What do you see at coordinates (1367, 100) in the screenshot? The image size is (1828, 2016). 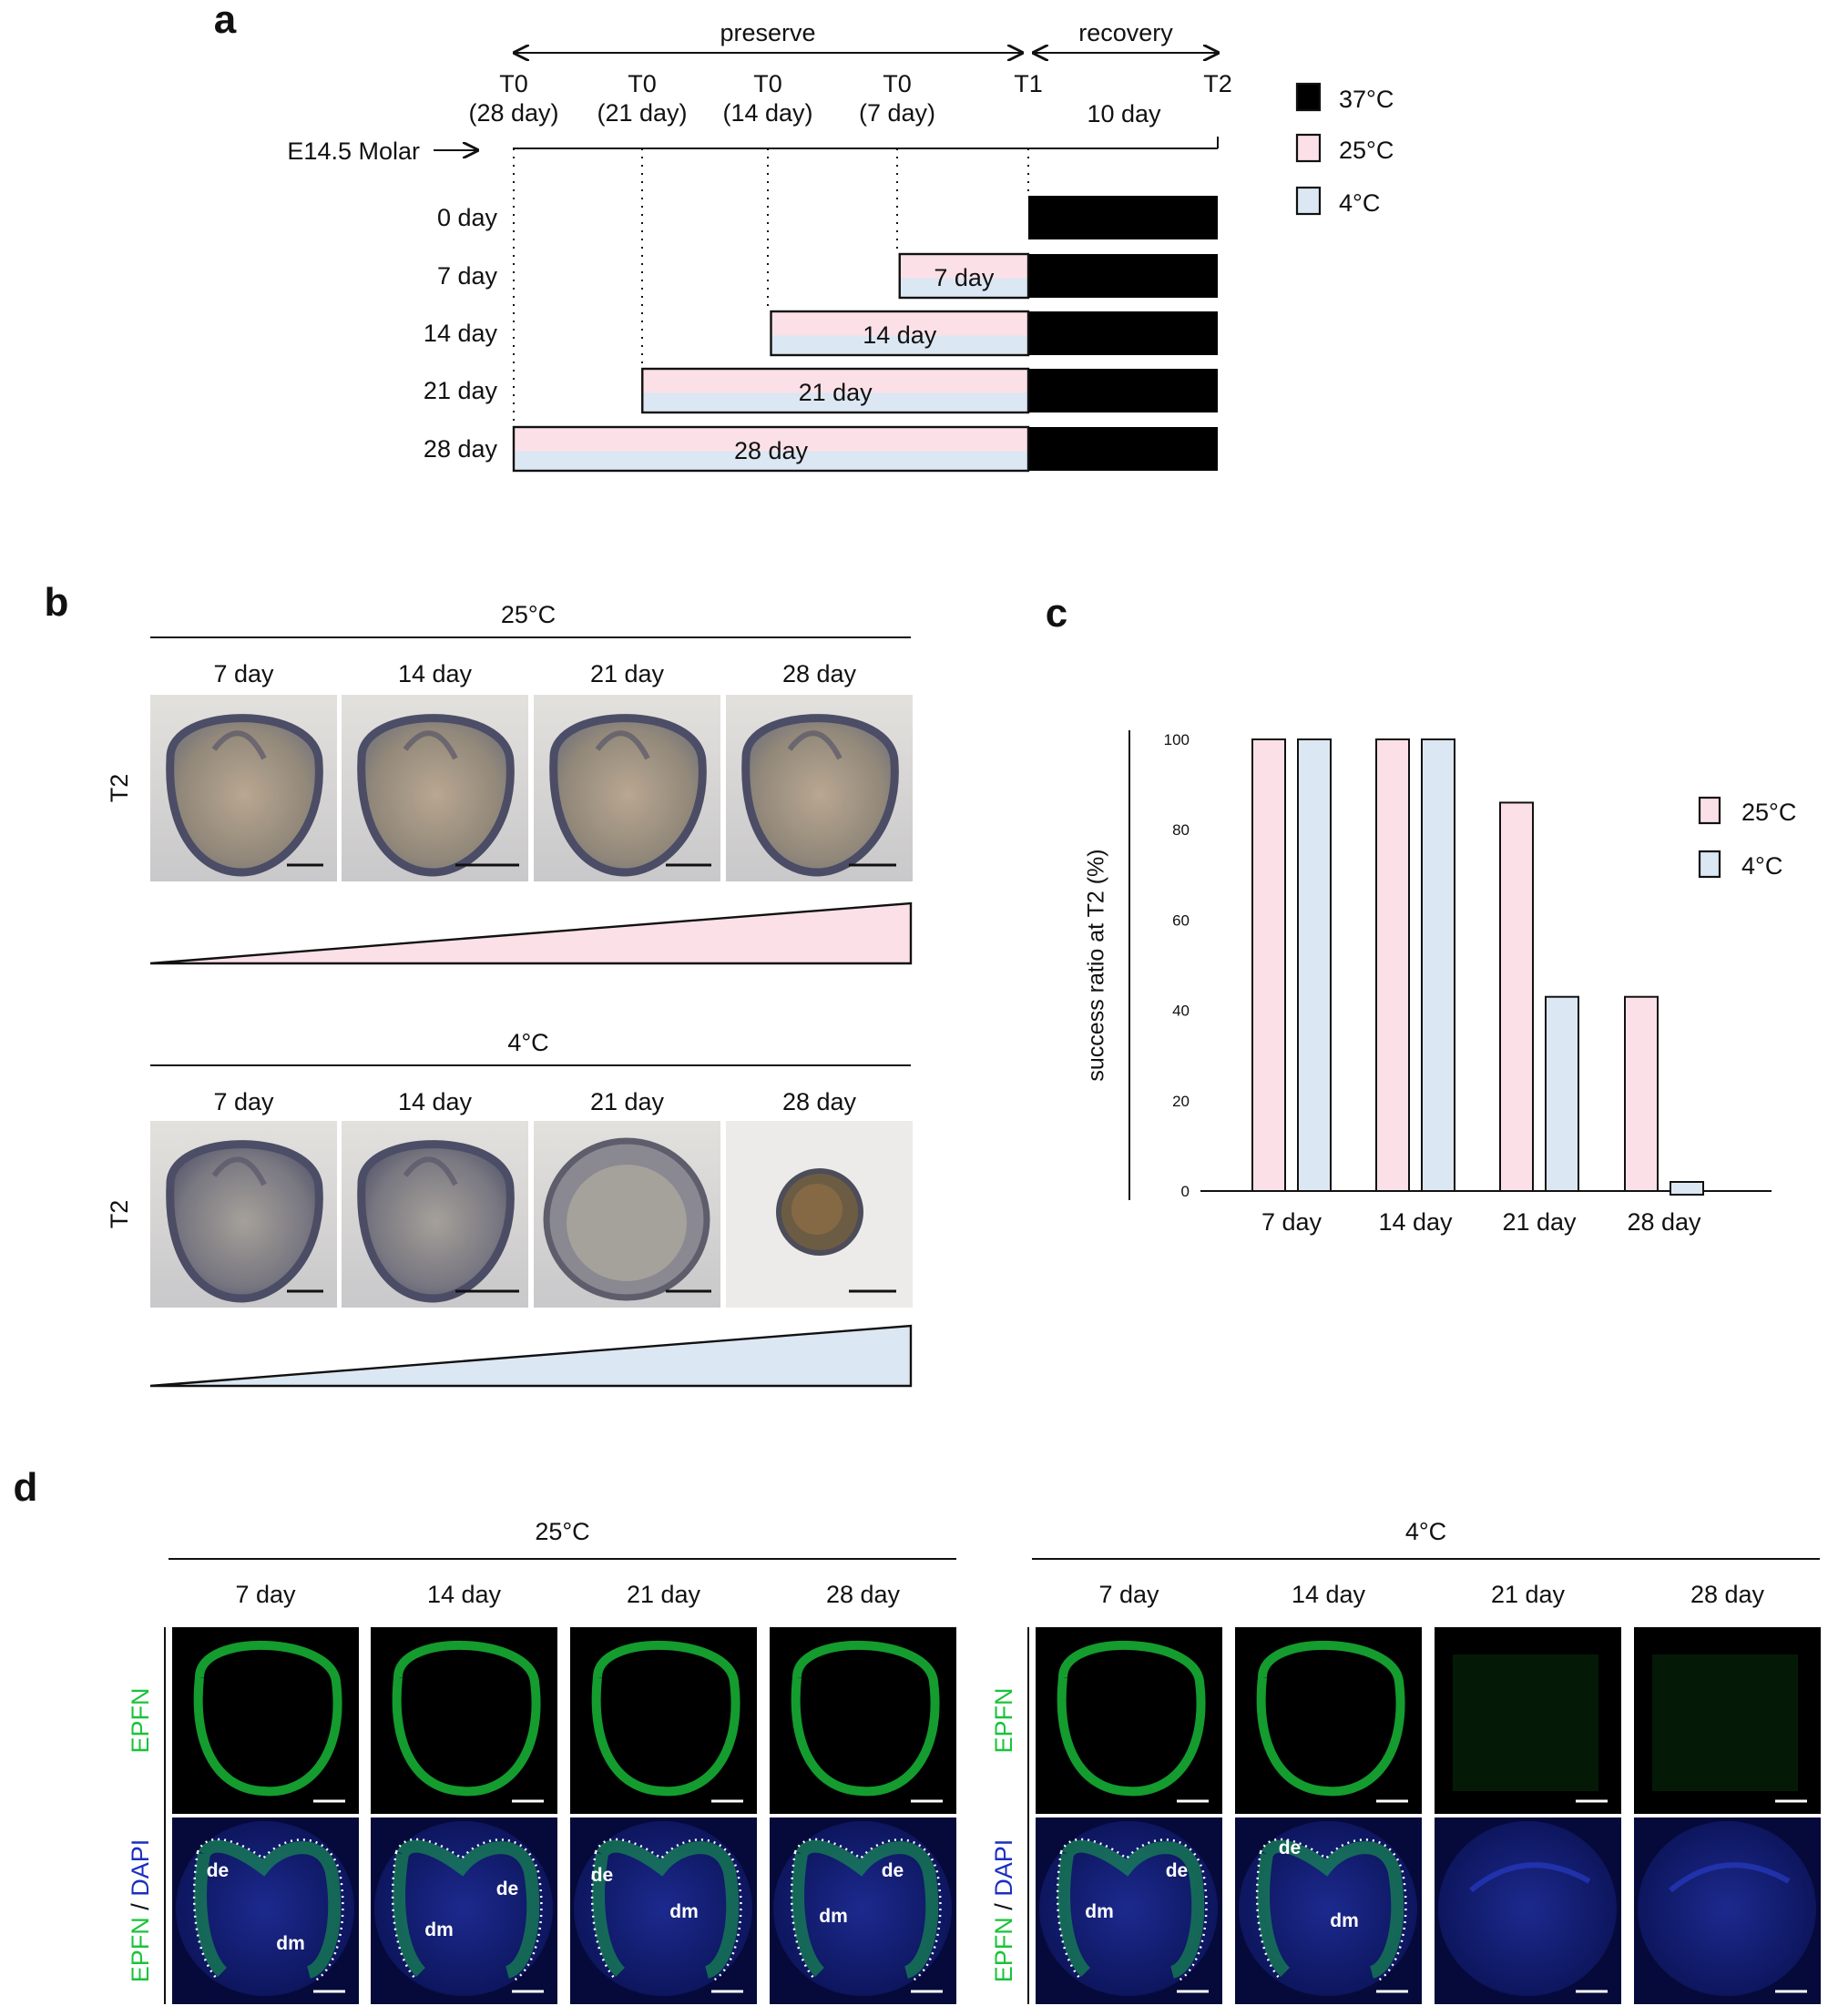 I see `legend-label: 37°C` at bounding box center [1367, 100].